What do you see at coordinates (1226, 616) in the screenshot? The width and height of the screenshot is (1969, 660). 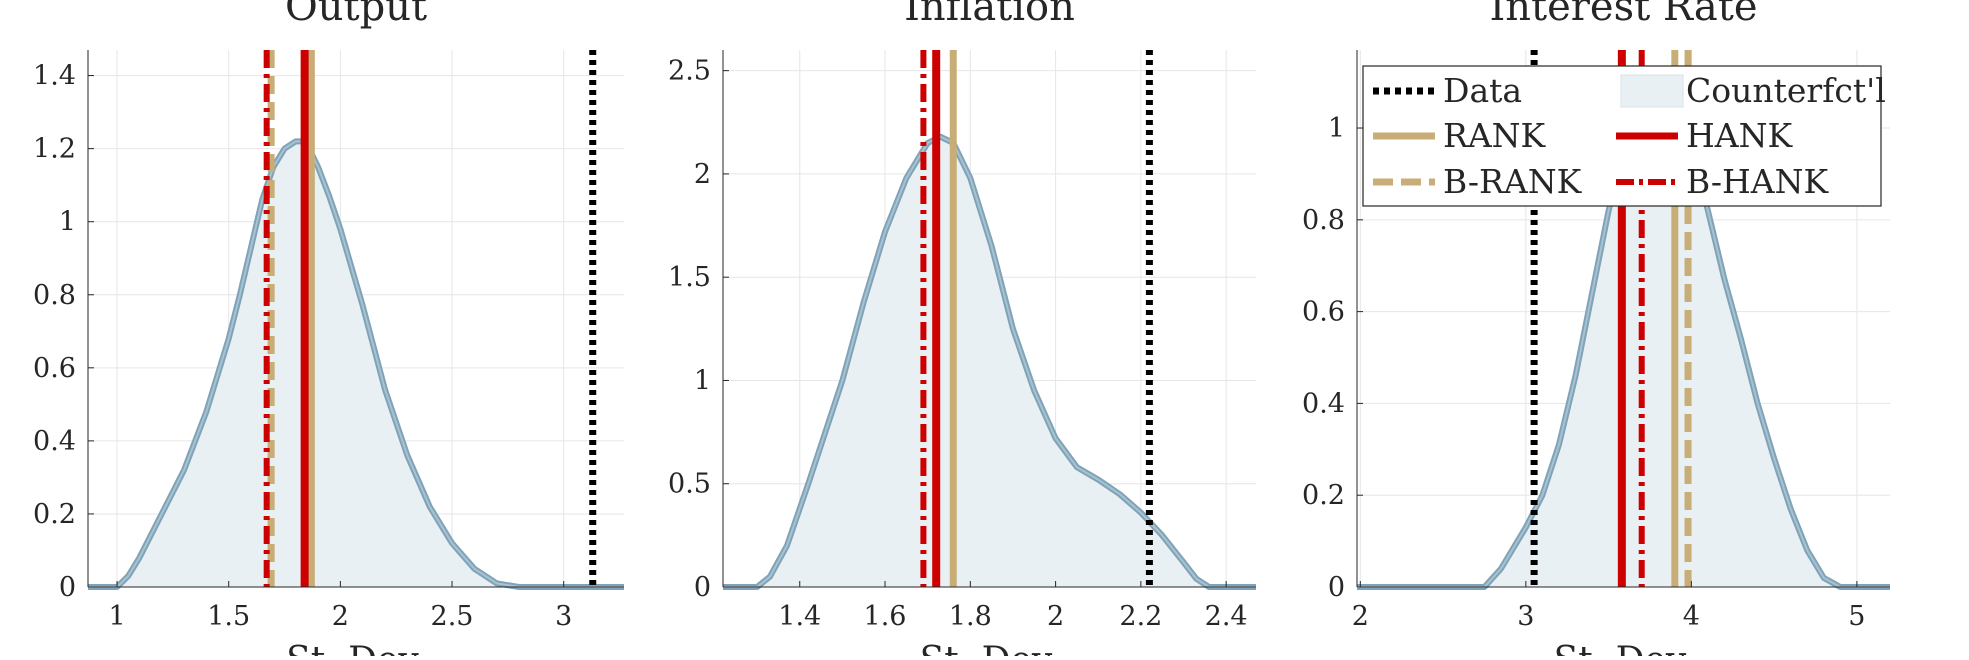 I see `x-tick-label: 2.4` at bounding box center [1226, 616].